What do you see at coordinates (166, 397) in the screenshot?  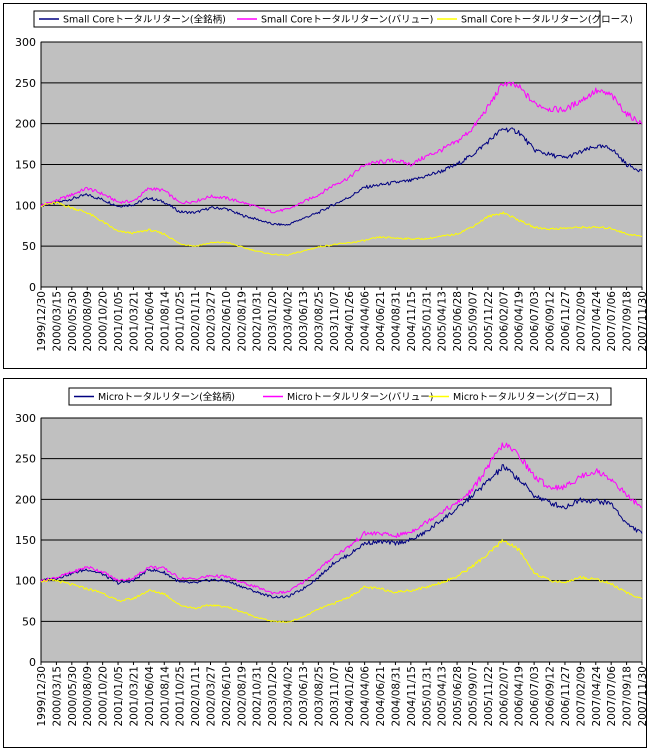 I see `legend-label: Microトータルリターン(全銘柄)` at bounding box center [166, 397].